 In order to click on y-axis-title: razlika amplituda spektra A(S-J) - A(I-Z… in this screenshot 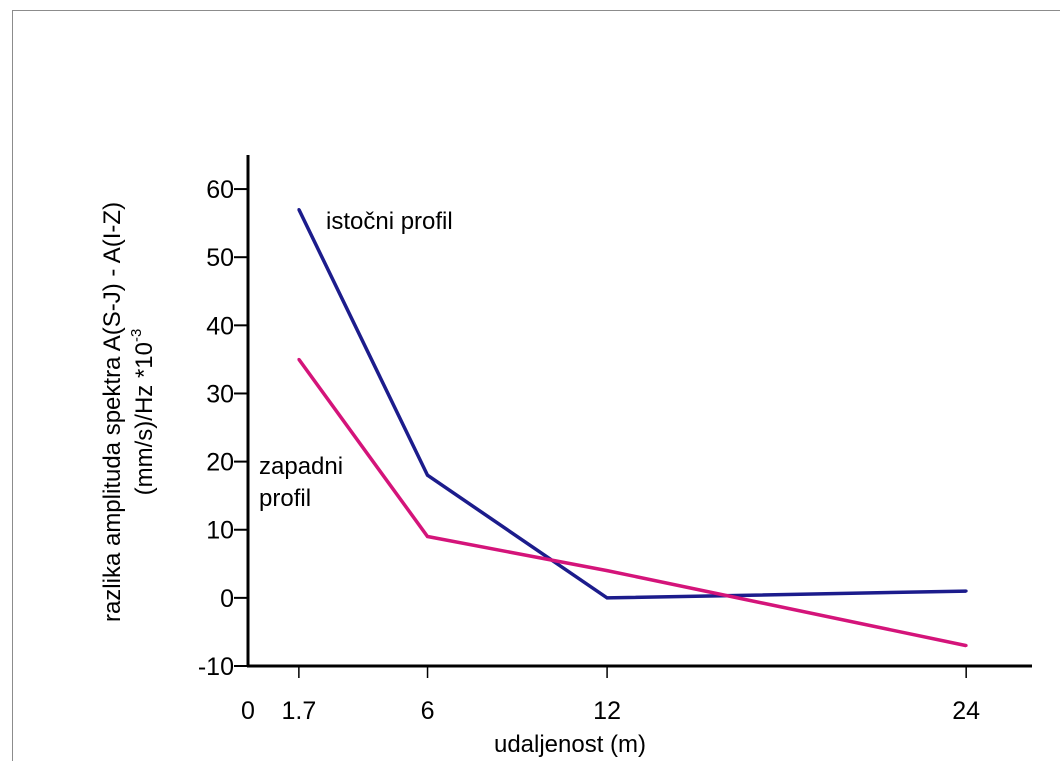, I will do `click(128, 412)`.